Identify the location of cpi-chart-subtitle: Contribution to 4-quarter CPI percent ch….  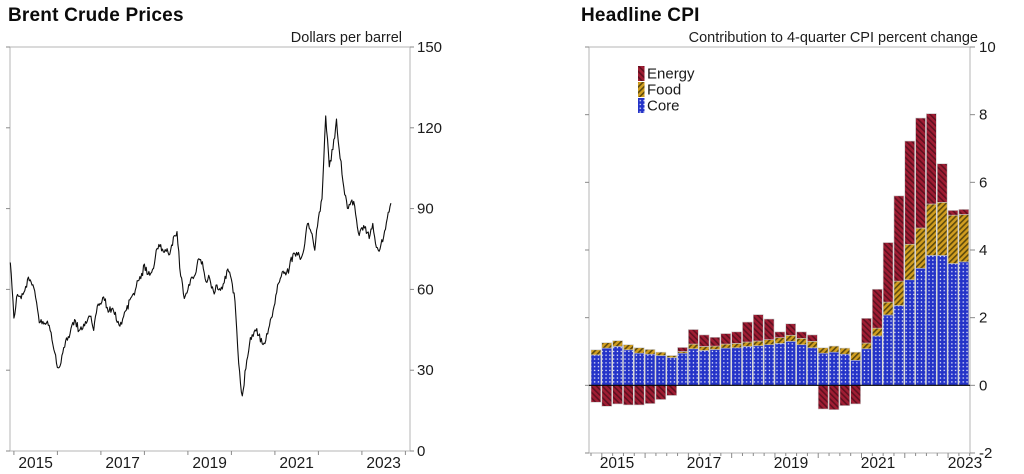
(833, 38).